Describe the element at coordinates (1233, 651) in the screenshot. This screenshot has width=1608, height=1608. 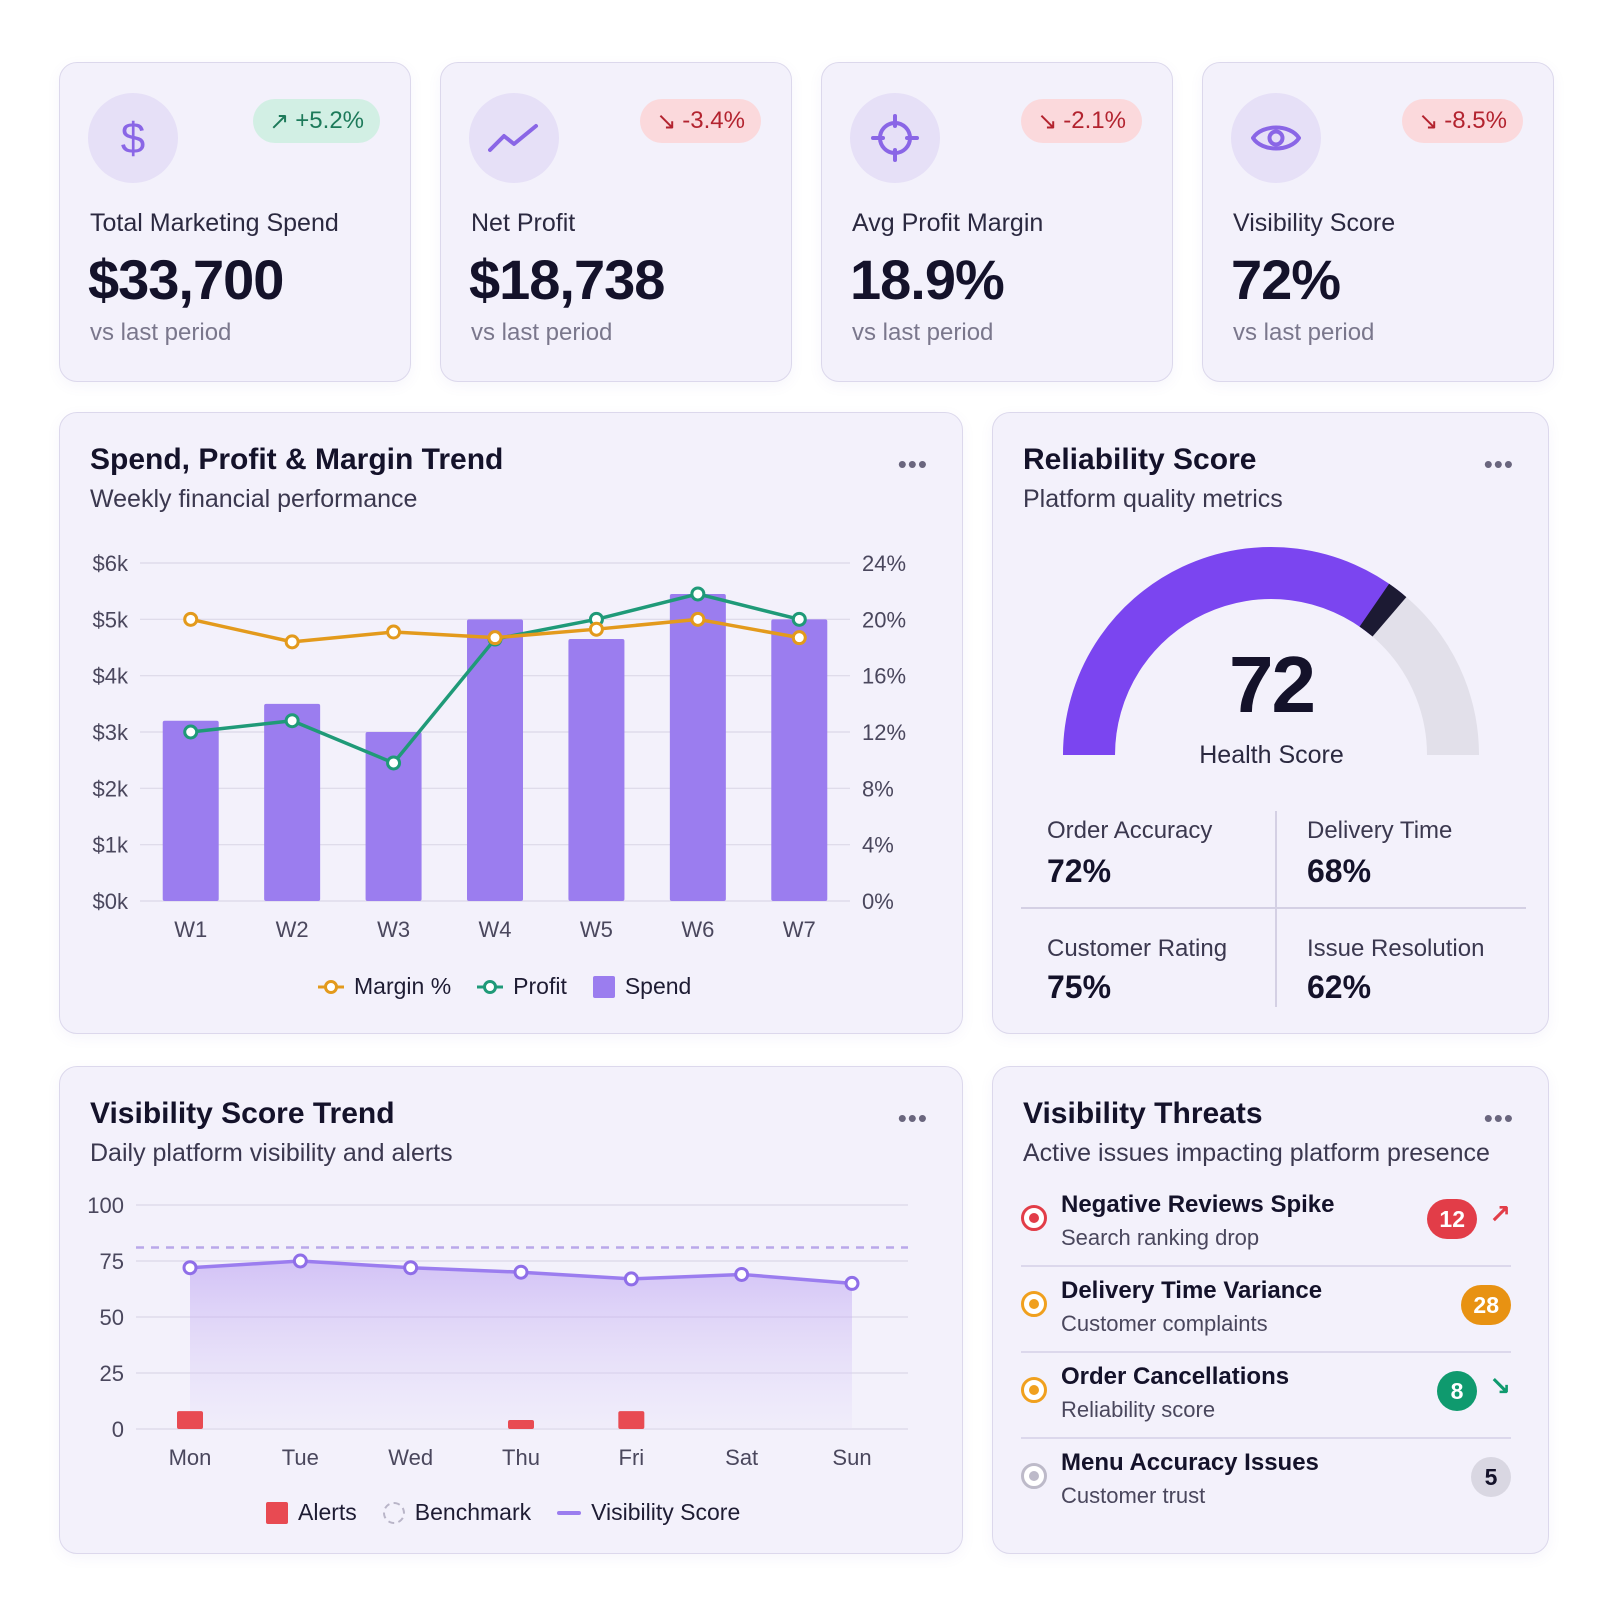
I see `gauge-fill` at that location.